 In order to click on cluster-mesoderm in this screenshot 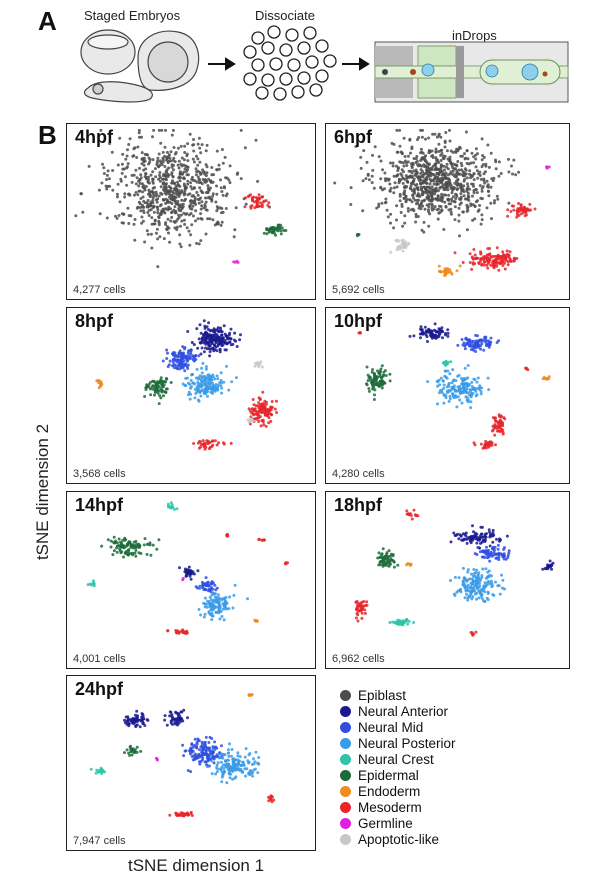, I will do `click(473, 633)`.